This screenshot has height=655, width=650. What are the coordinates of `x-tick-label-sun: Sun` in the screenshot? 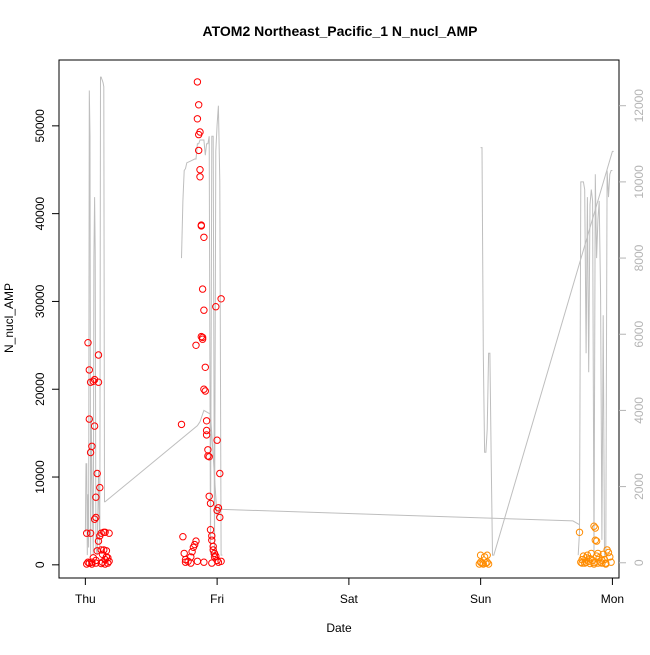 It's located at (480, 599).